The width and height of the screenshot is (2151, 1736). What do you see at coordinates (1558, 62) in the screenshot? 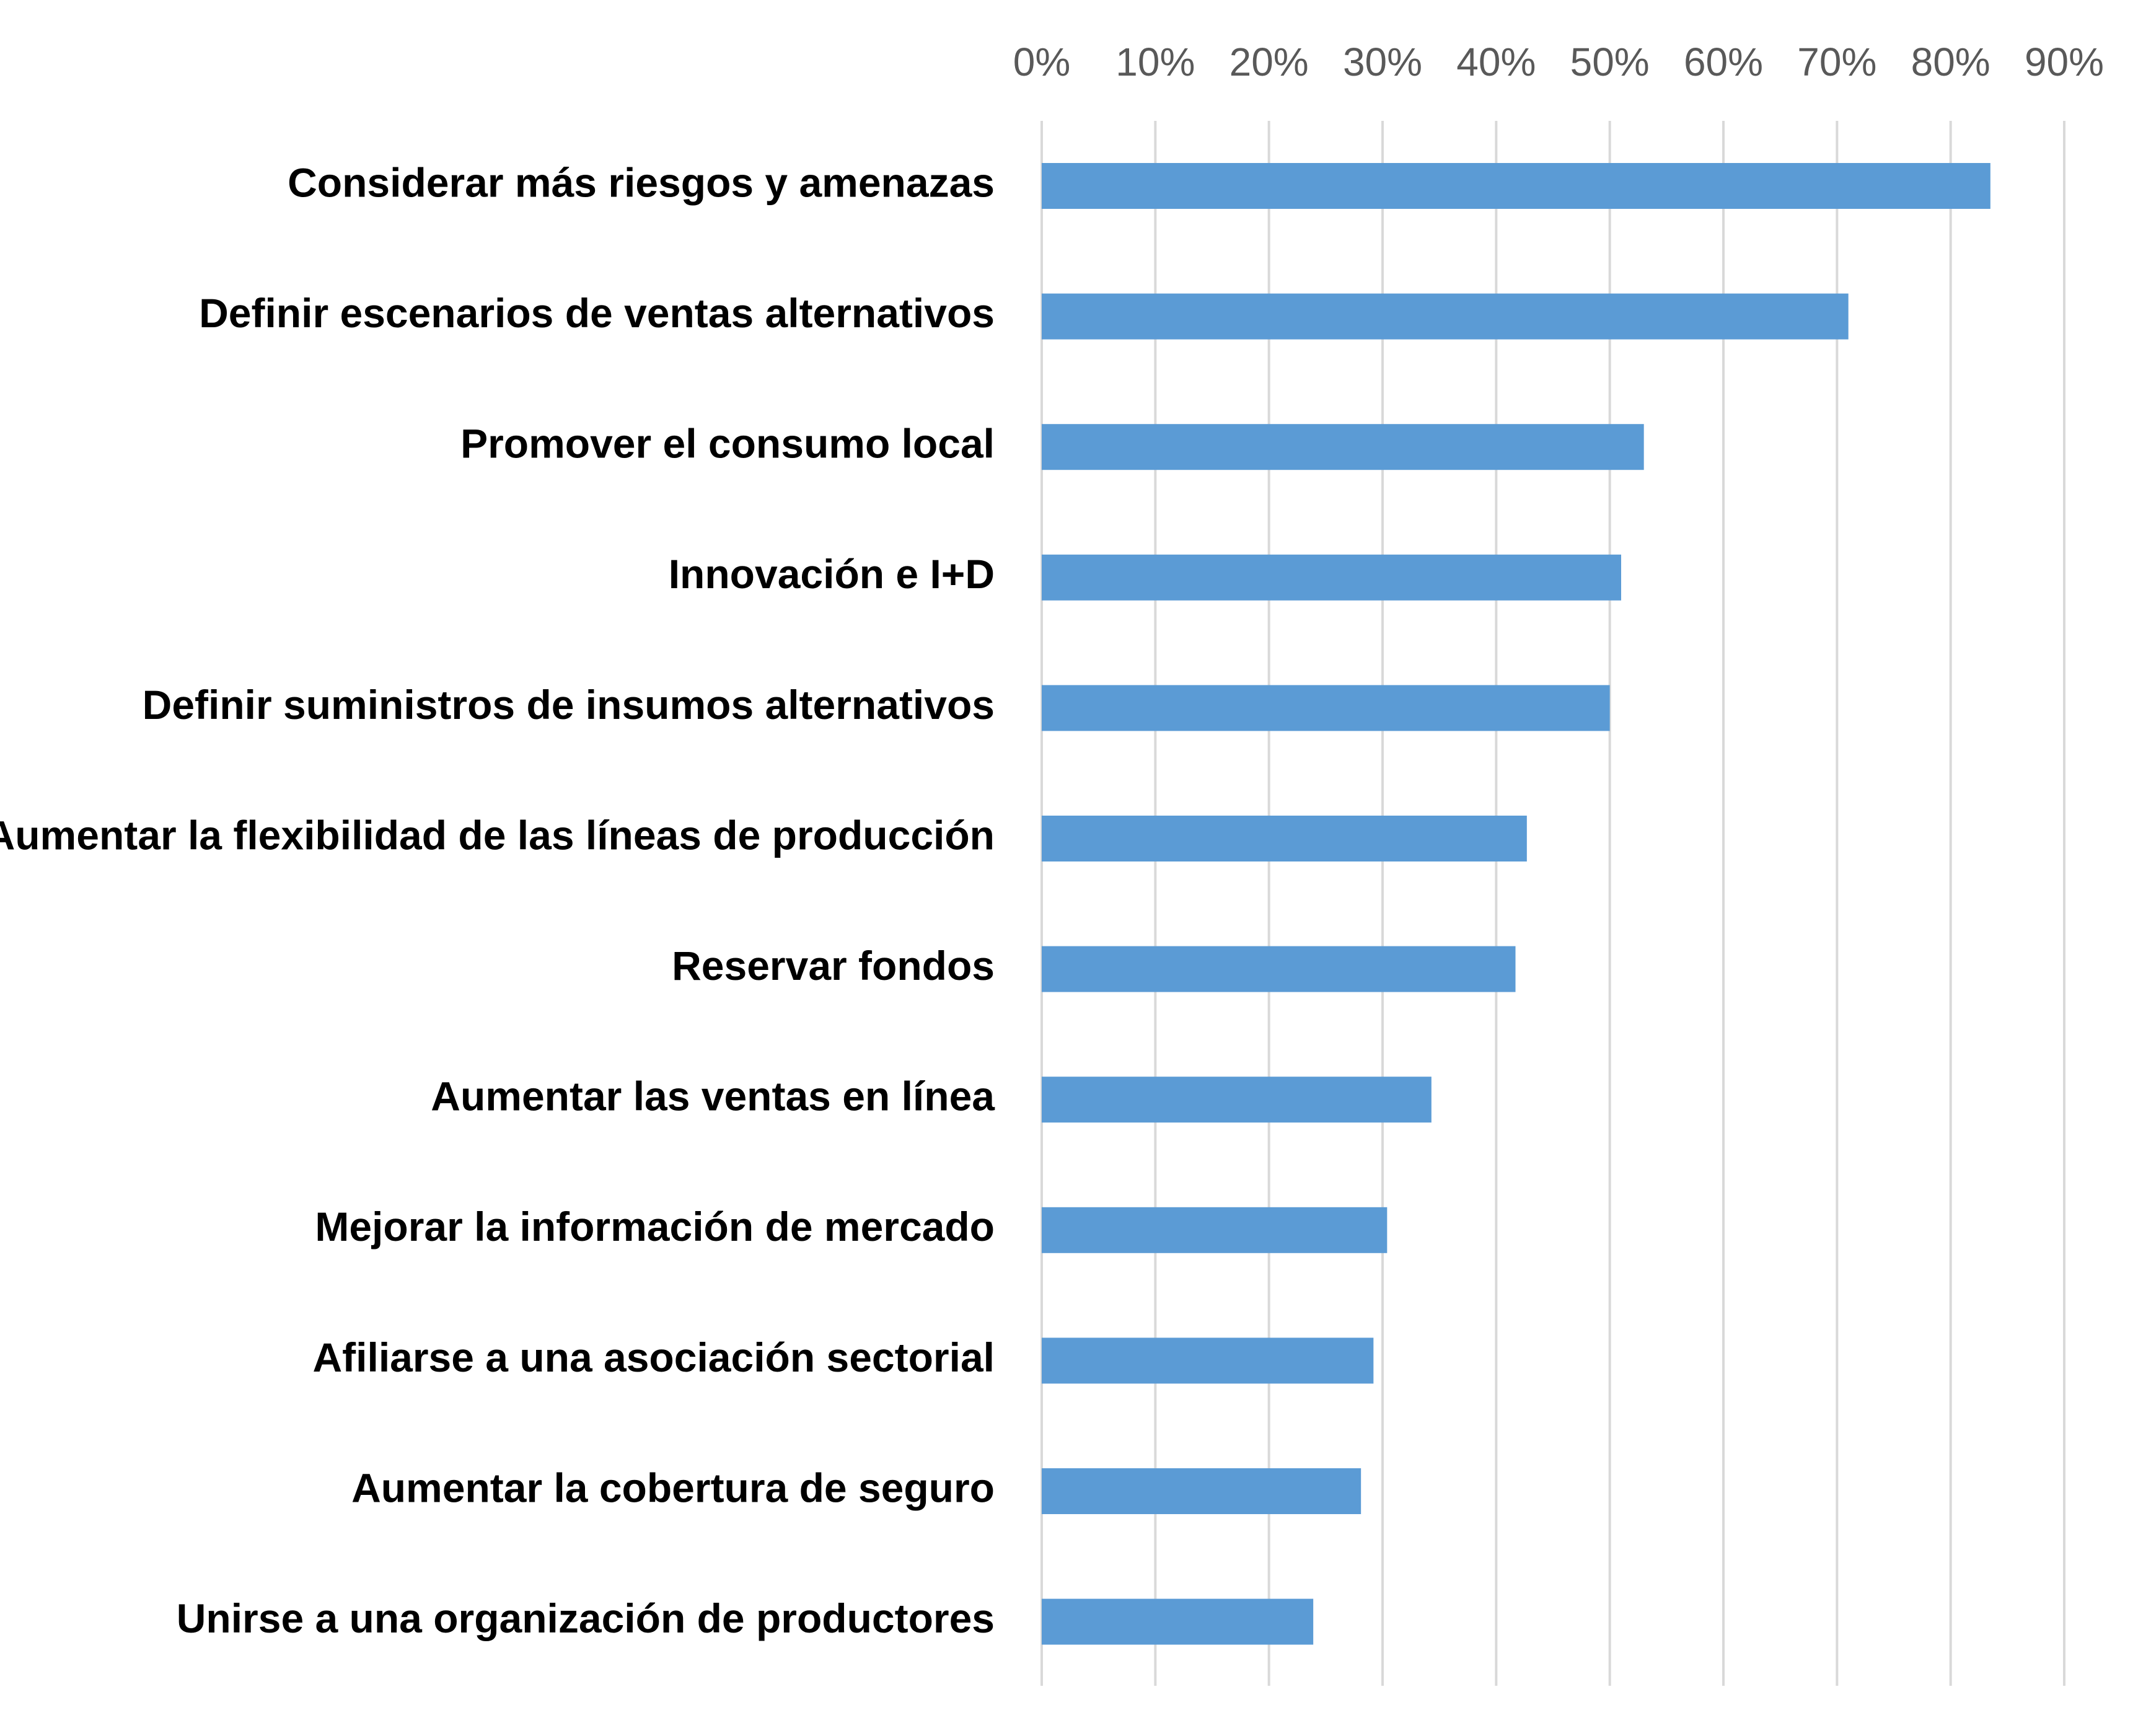
I see `x-axis-ticks: 0% 10% 20% 30% 40% 50% 60% 70% 80% 90%` at bounding box center [1558, 62].